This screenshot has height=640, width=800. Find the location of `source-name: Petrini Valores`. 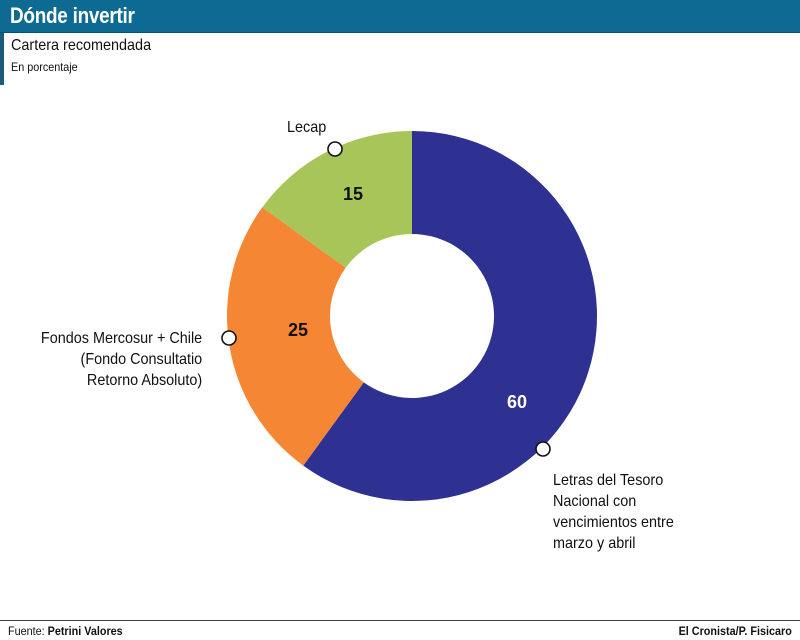

source-name: Petrini Valores is located at coordinates (85, 631).